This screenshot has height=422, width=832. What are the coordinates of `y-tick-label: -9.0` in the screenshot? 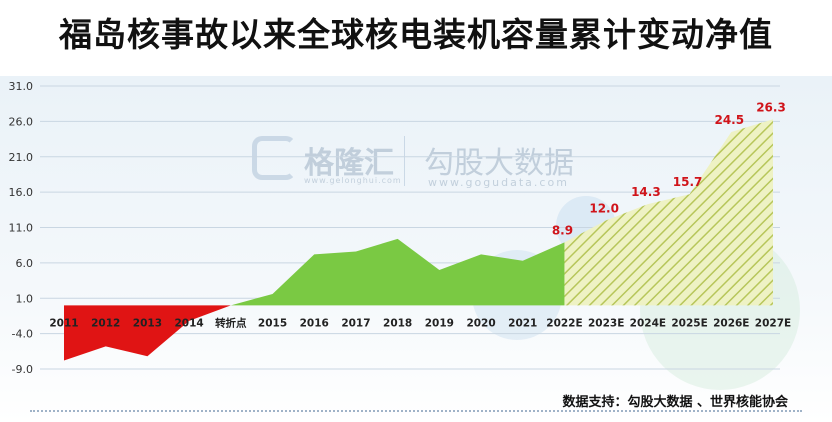 It's located at (22, 369).